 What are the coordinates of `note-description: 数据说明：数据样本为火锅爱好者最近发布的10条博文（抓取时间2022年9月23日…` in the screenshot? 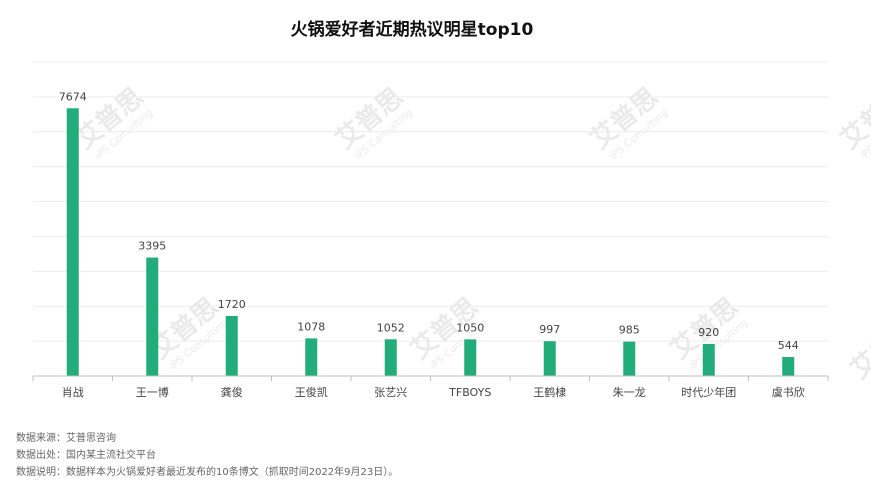 It's located at (207, 472).